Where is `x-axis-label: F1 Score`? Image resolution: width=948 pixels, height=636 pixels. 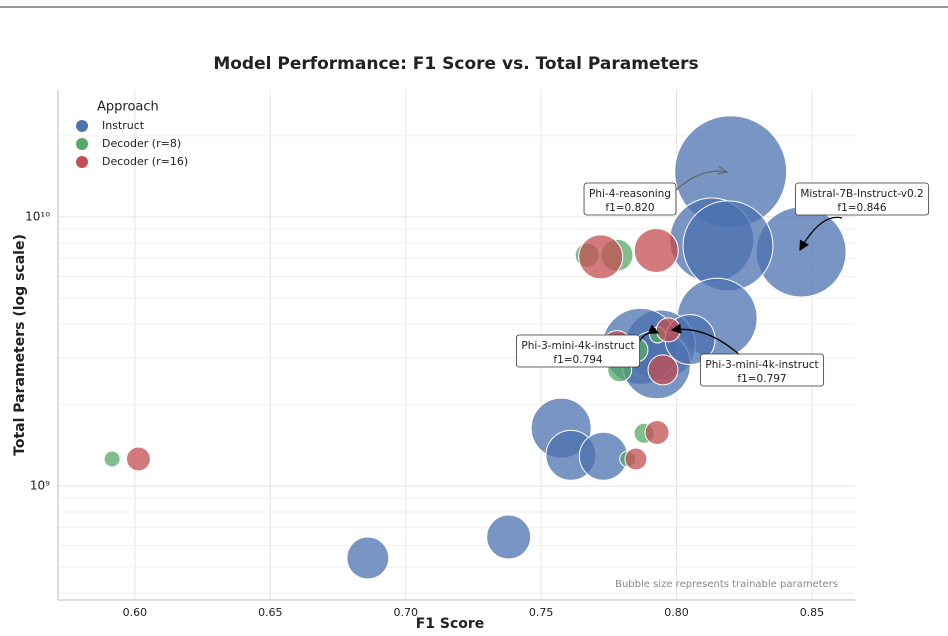
x-axis-label: F1 Score is located at coordinates (450, 624).